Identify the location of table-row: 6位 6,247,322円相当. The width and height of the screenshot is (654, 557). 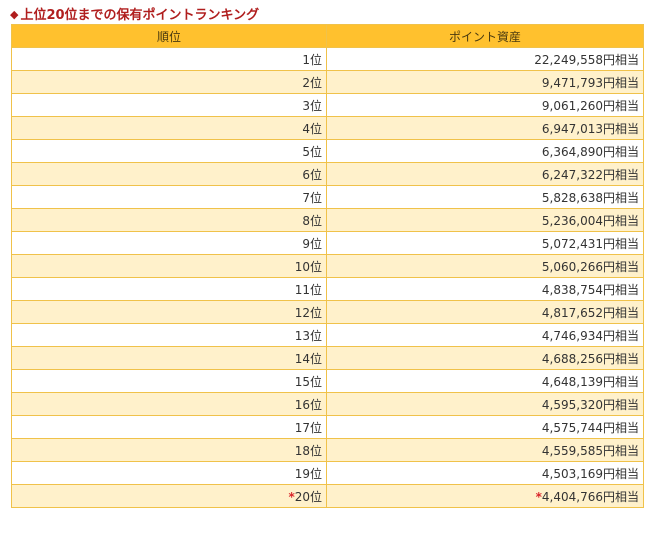
(327, 174).